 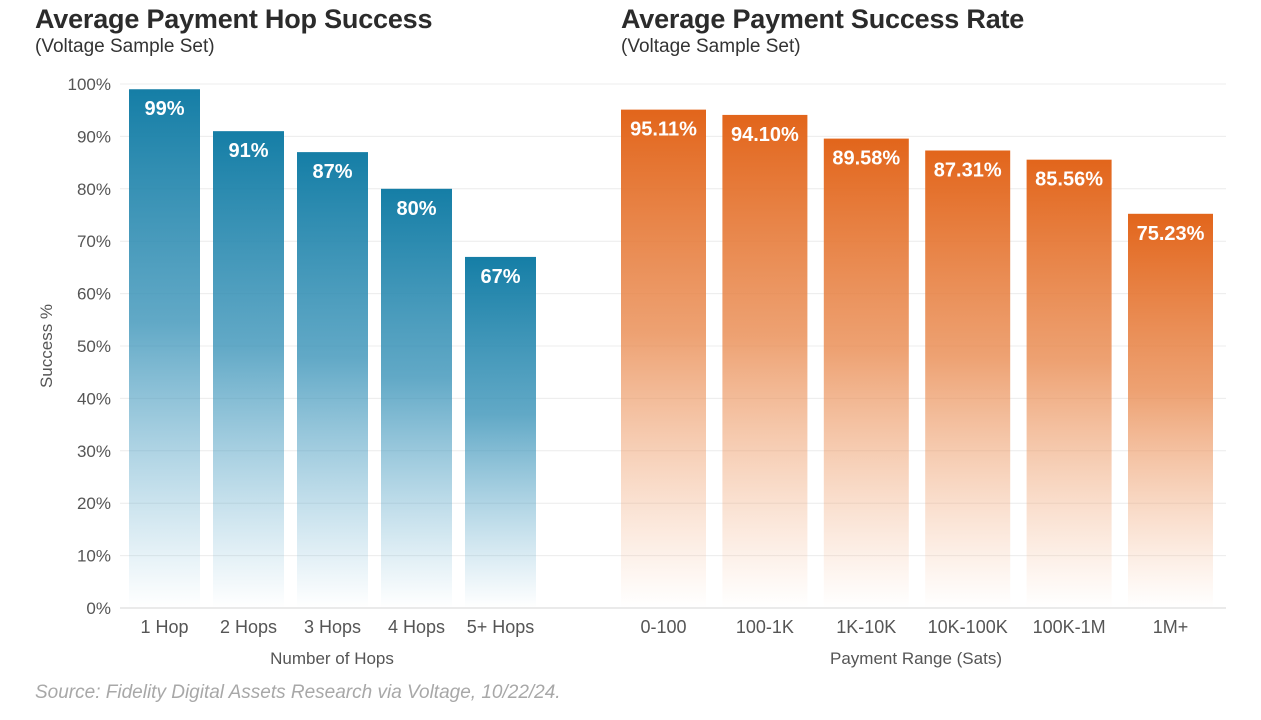 I want to click on hop-category-label: 5+ Hops, so click(x=501, y=627).